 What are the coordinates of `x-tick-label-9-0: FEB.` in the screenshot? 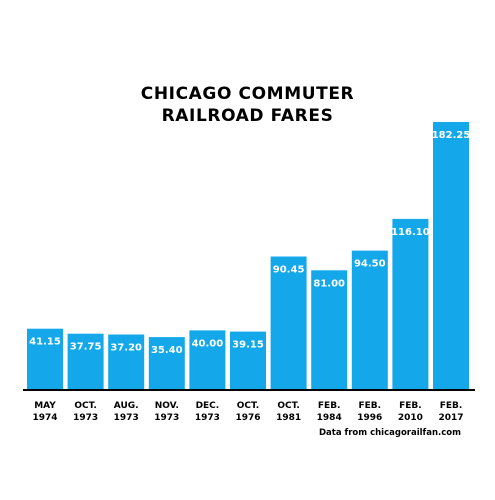 It's located at (410, 406).